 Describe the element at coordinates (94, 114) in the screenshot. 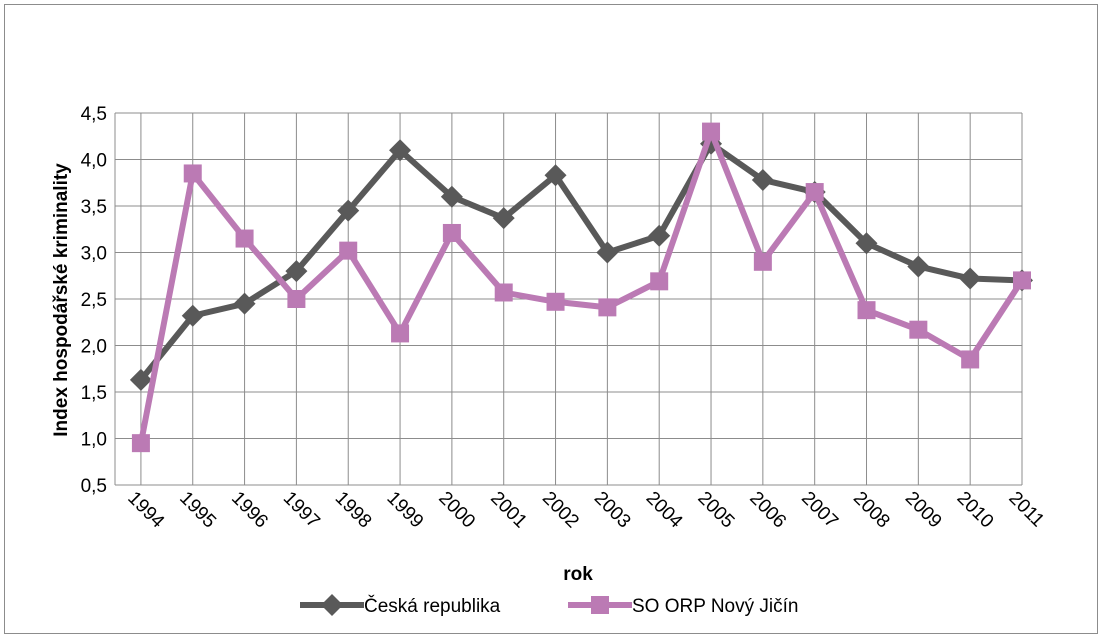

I see `y-tick-label: 4,5` at that location.